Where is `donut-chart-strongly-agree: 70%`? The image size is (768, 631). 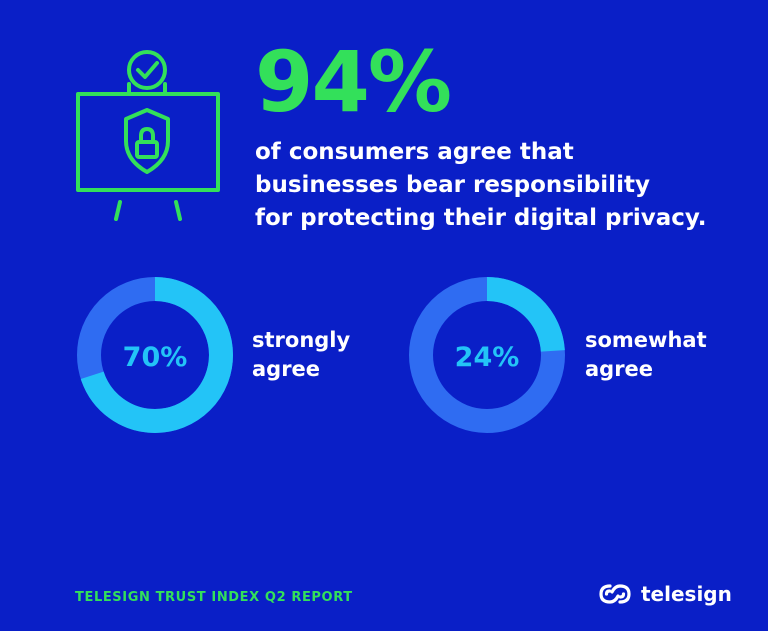
donut-chart-strongly-agree: 70% is located at coordinates (155, 355).